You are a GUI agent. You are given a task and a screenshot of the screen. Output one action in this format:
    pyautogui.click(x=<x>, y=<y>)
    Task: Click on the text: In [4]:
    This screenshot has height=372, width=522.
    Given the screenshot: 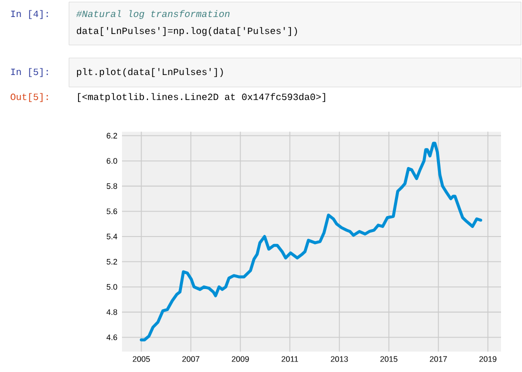 What is the action you would take?
    pyautogui.click(x=29, y=14)
    